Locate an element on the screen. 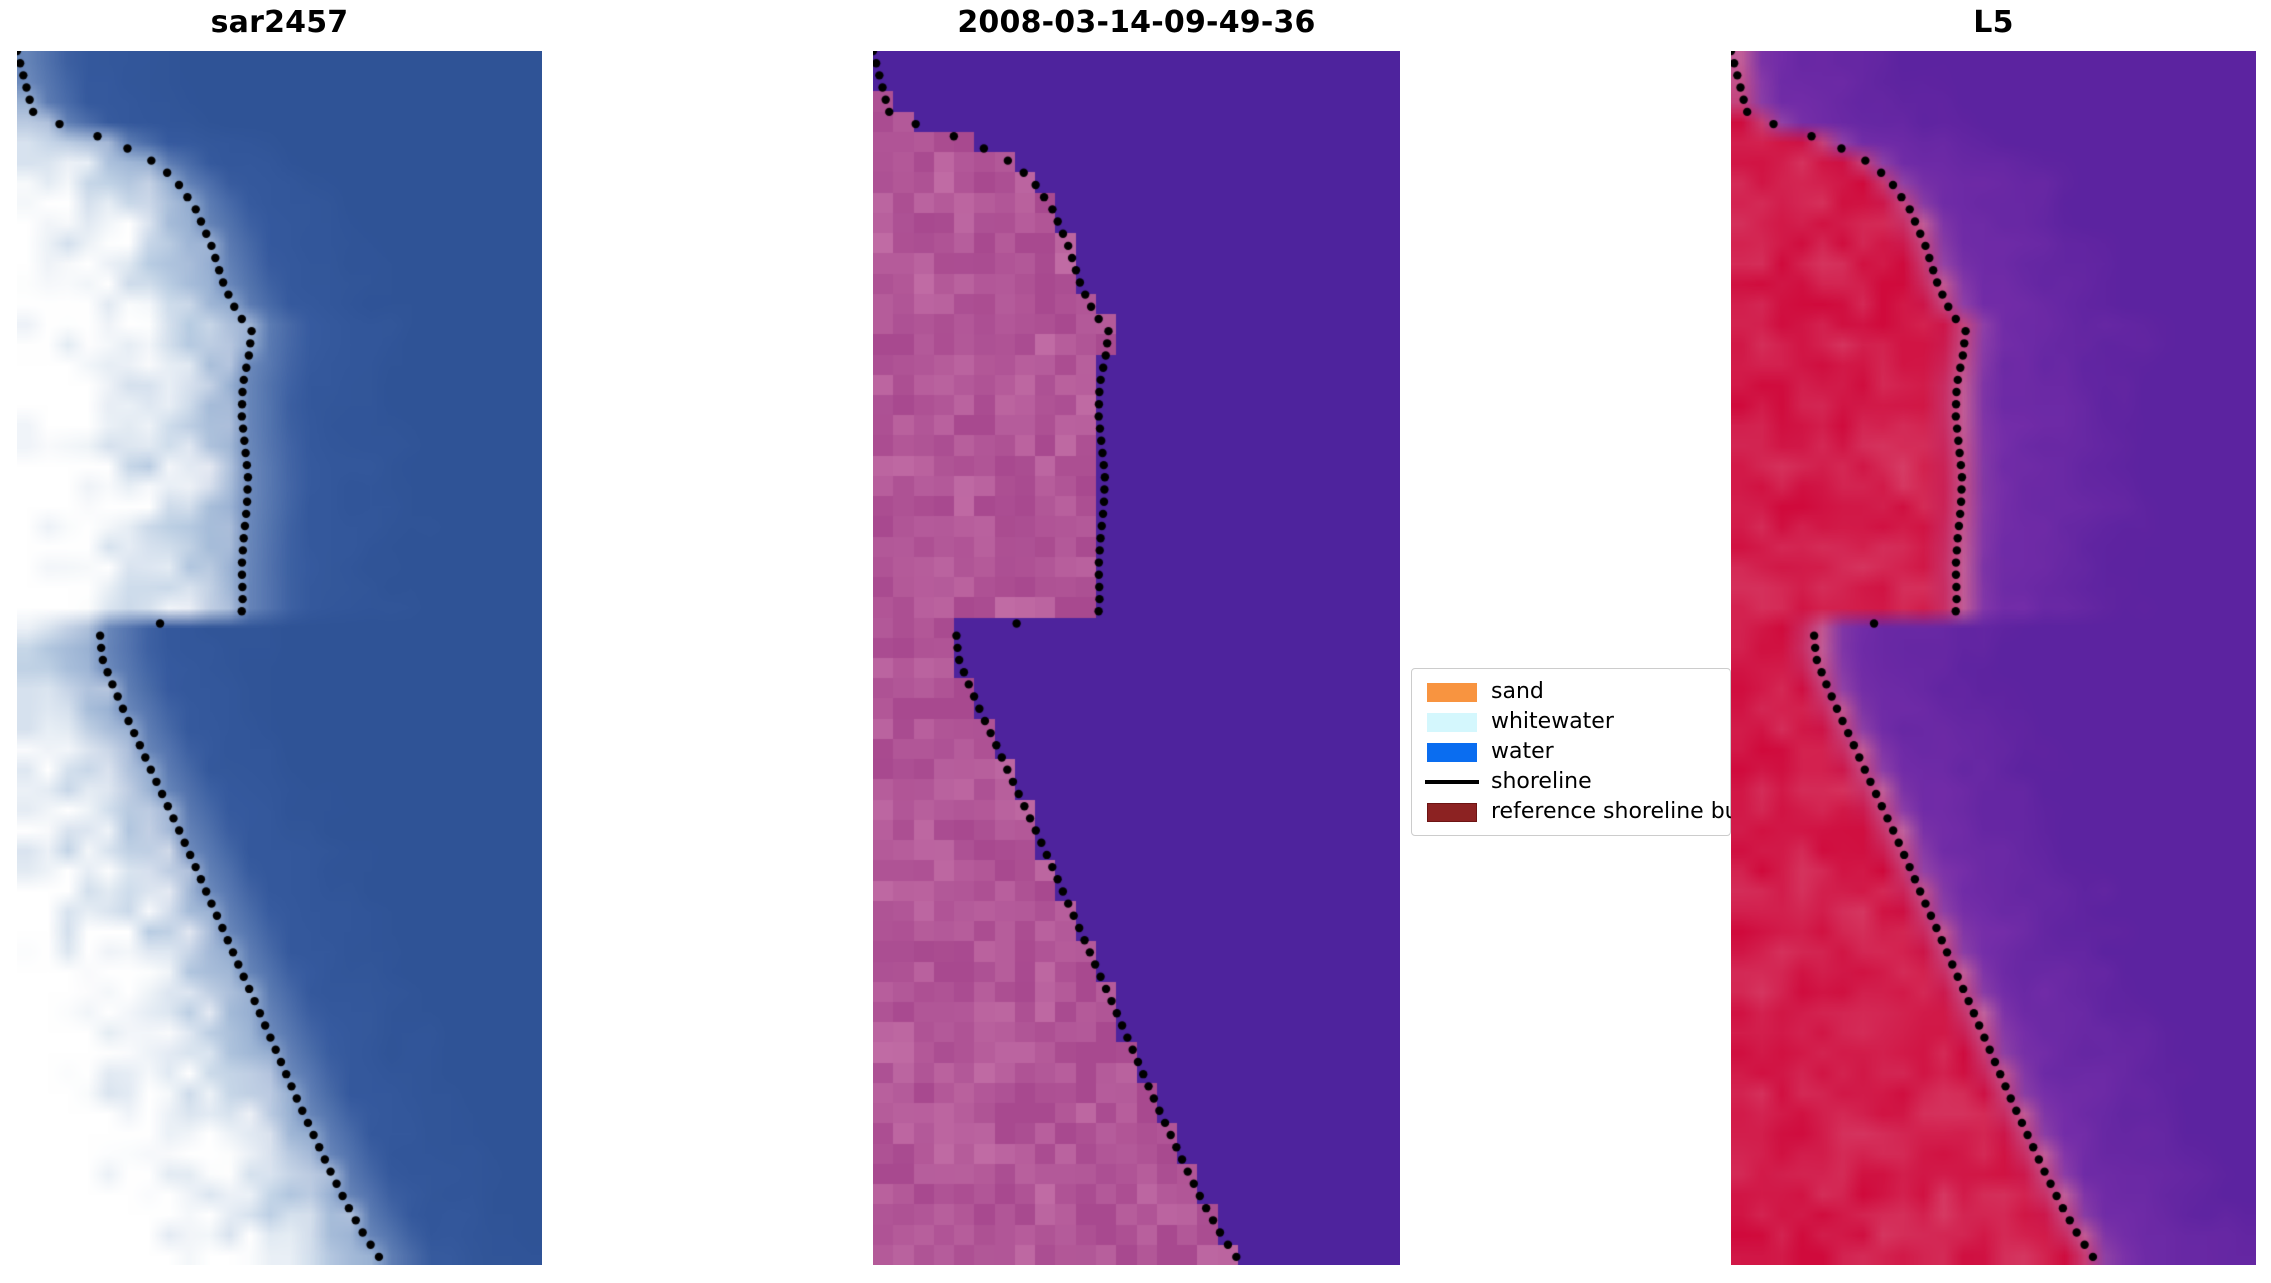  legend-label-whitewater: whitewater is located at coordinates (1552, 721).